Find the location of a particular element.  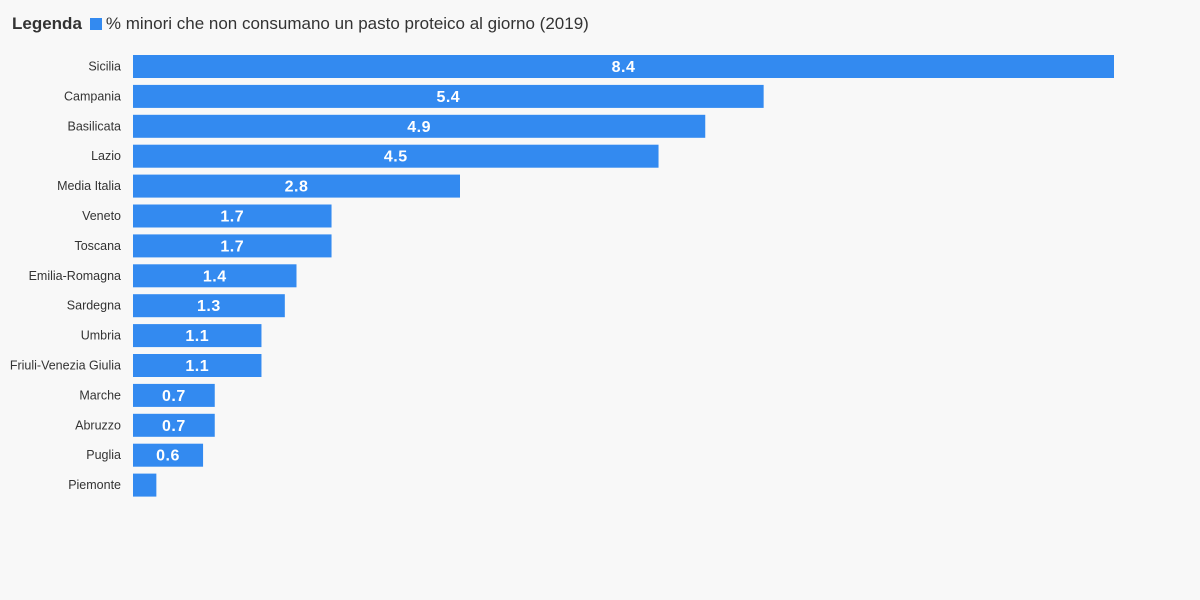

legend-swatch is located at coordinates (95, 24).